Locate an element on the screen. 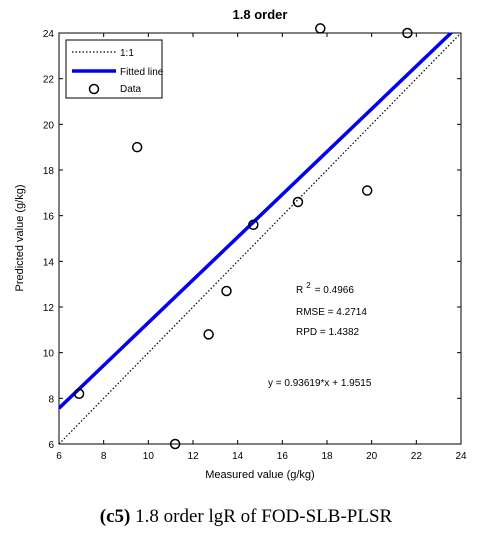 The height and width of the screenshot is (550, 492). figure-caption: (c5) 1.8 order lgR of FOD-SLB-PLSR is located at coordinates (246, 517).